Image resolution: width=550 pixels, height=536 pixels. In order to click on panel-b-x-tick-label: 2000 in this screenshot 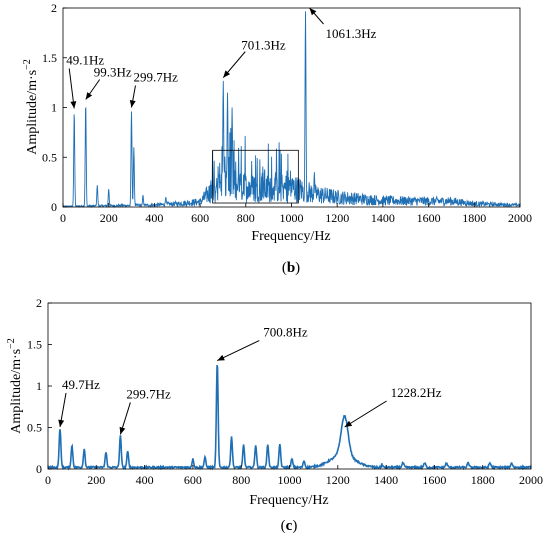, I will do `click(520, 218)`.